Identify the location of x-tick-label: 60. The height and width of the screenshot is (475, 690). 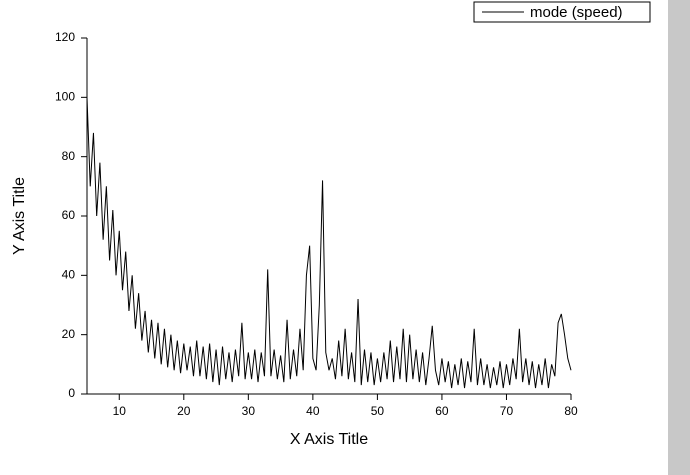
(442, 411).